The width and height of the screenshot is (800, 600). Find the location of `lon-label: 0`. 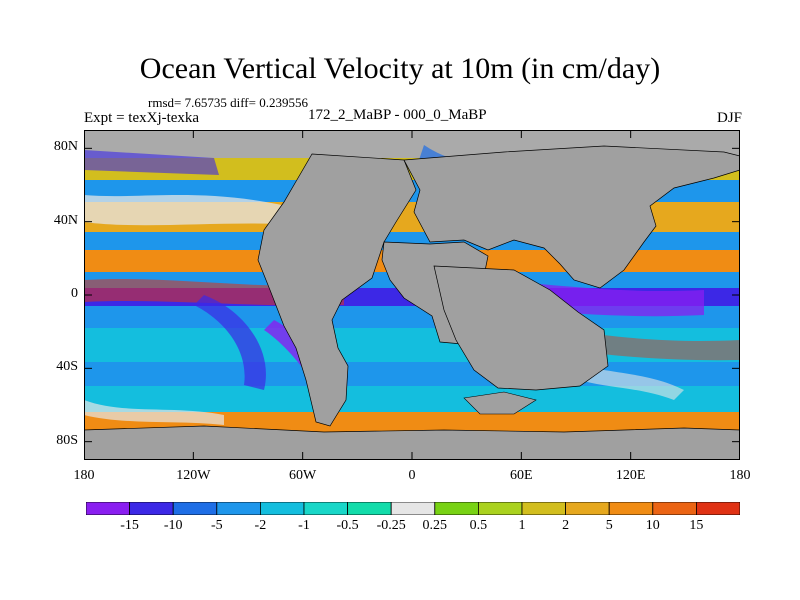

lon-label: 0 is located at coordinates (412, 475).